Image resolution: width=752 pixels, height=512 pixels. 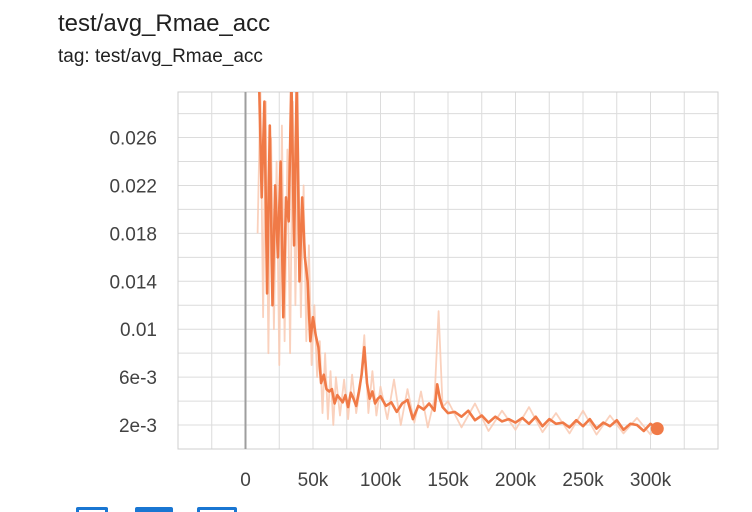 I want to click on x-tick-label: 200k, so click(x=516, y=480).